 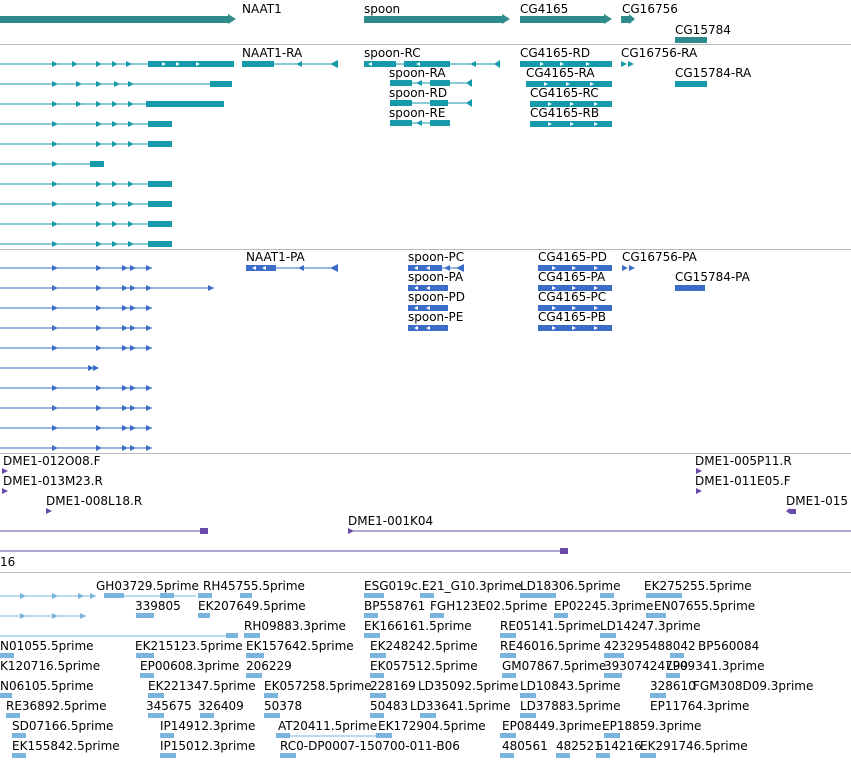 I want to click on est-label: FGM308D09.3prime, so click(x=753, y=686).